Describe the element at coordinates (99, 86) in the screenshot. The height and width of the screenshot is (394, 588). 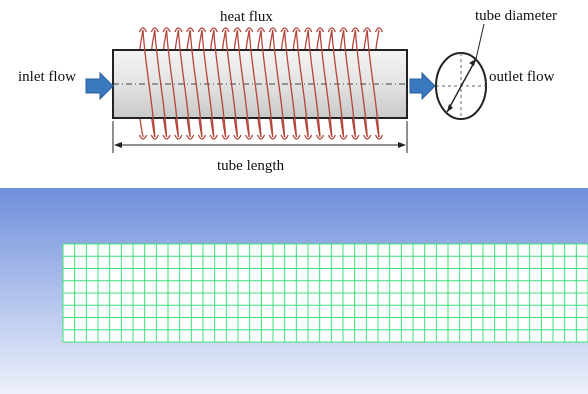
I see `inlet-arrow-icon` at that location.